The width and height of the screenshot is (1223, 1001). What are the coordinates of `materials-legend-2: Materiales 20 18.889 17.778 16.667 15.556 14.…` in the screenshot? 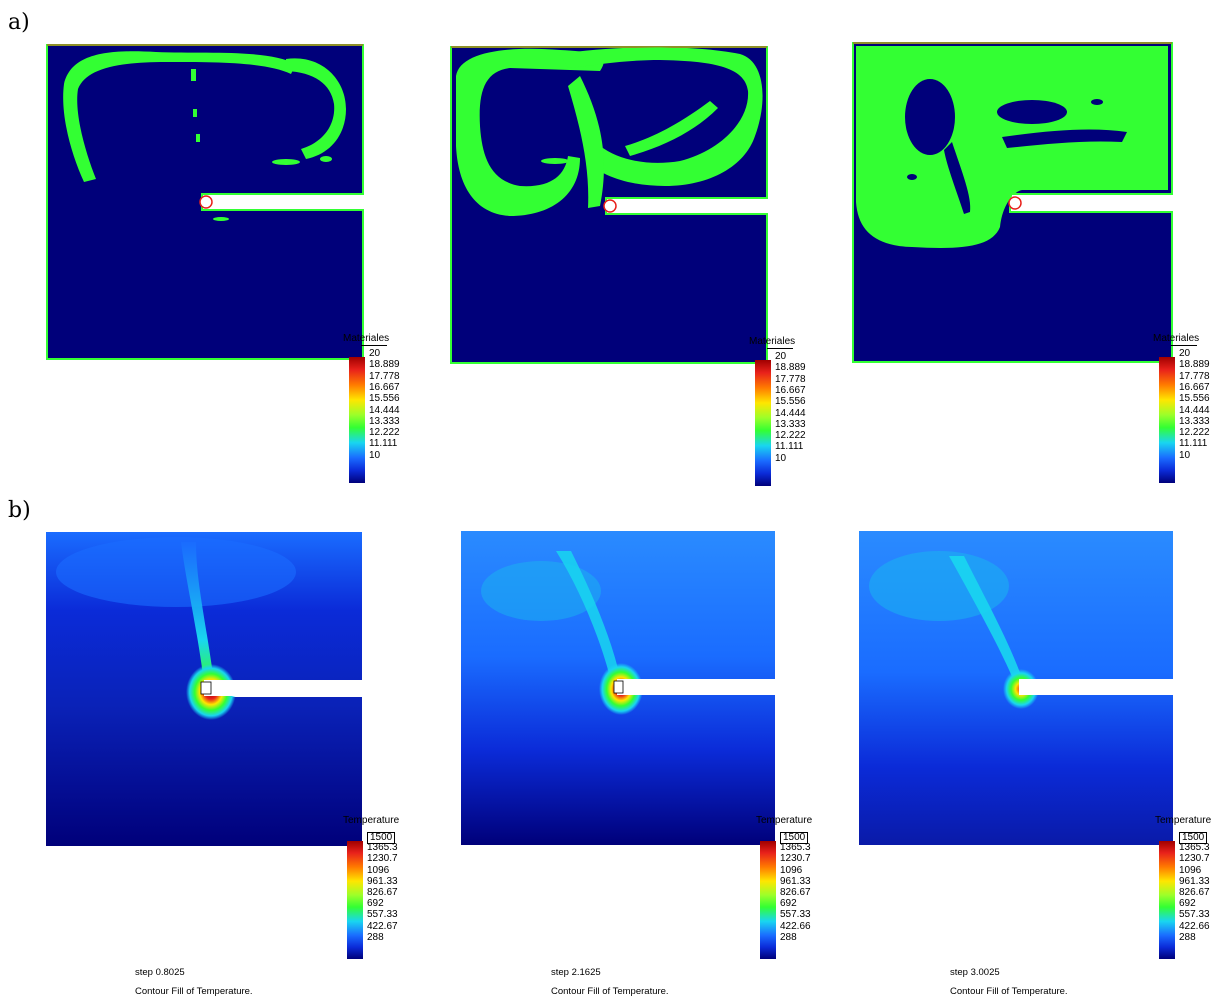 It's located at (789, 413).